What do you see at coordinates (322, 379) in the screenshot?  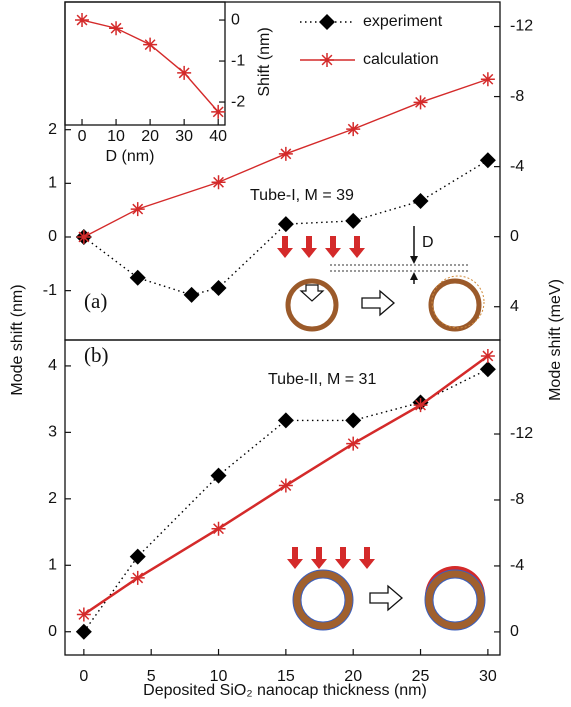 I see `annotation: Tube-II, M = 31` at bounding box center [322, 379].